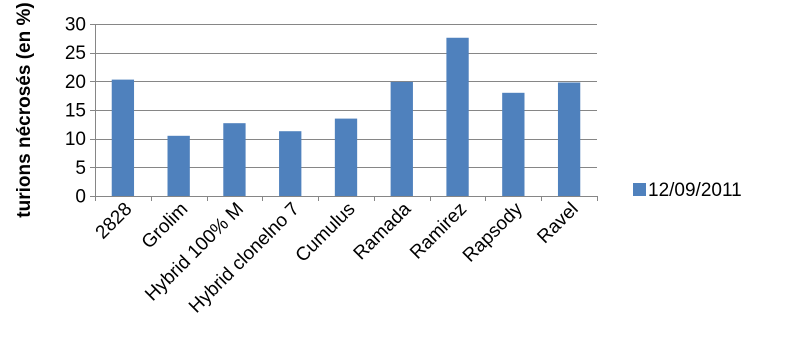 The image size is (785, 362). Describe the element at coordinates (493, 232) in the screenshot. I see `x-tick-label: Rapsody` at that location.